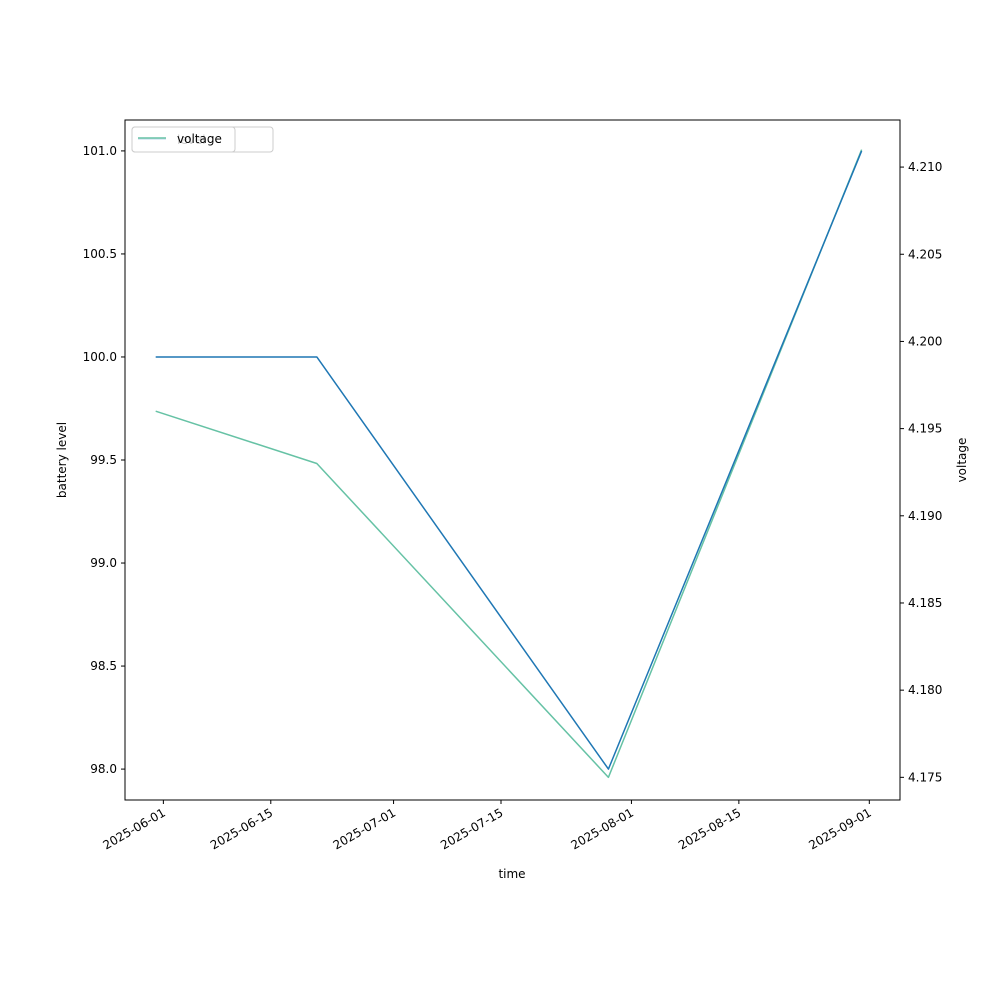 The width and height of the screenshot is (1000, 1000). I want to click on y-right-axis-title: voltage, so click(962, 460).